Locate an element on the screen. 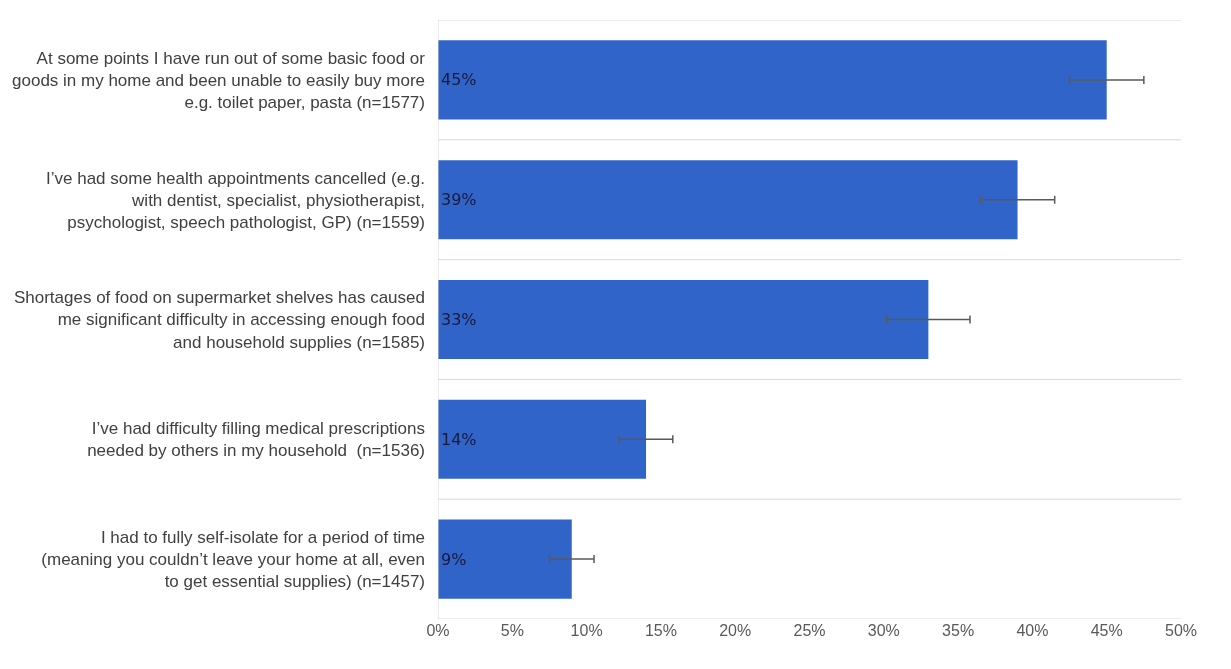 The width and height of the screenshot is (1231, 669). x-tick-label: 40% is located at coordinates (1032, 630).